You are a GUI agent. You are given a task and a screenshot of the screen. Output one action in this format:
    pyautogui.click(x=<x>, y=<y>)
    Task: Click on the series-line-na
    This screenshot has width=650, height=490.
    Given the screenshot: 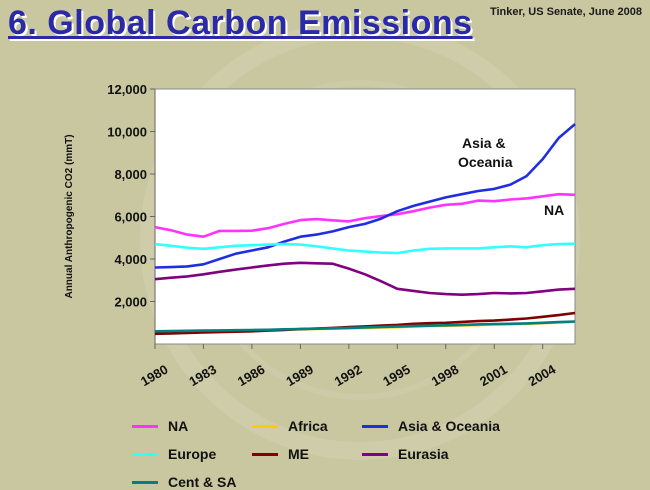 What is the action you would take?
    pyautogui.click(x=365, y=215)
    